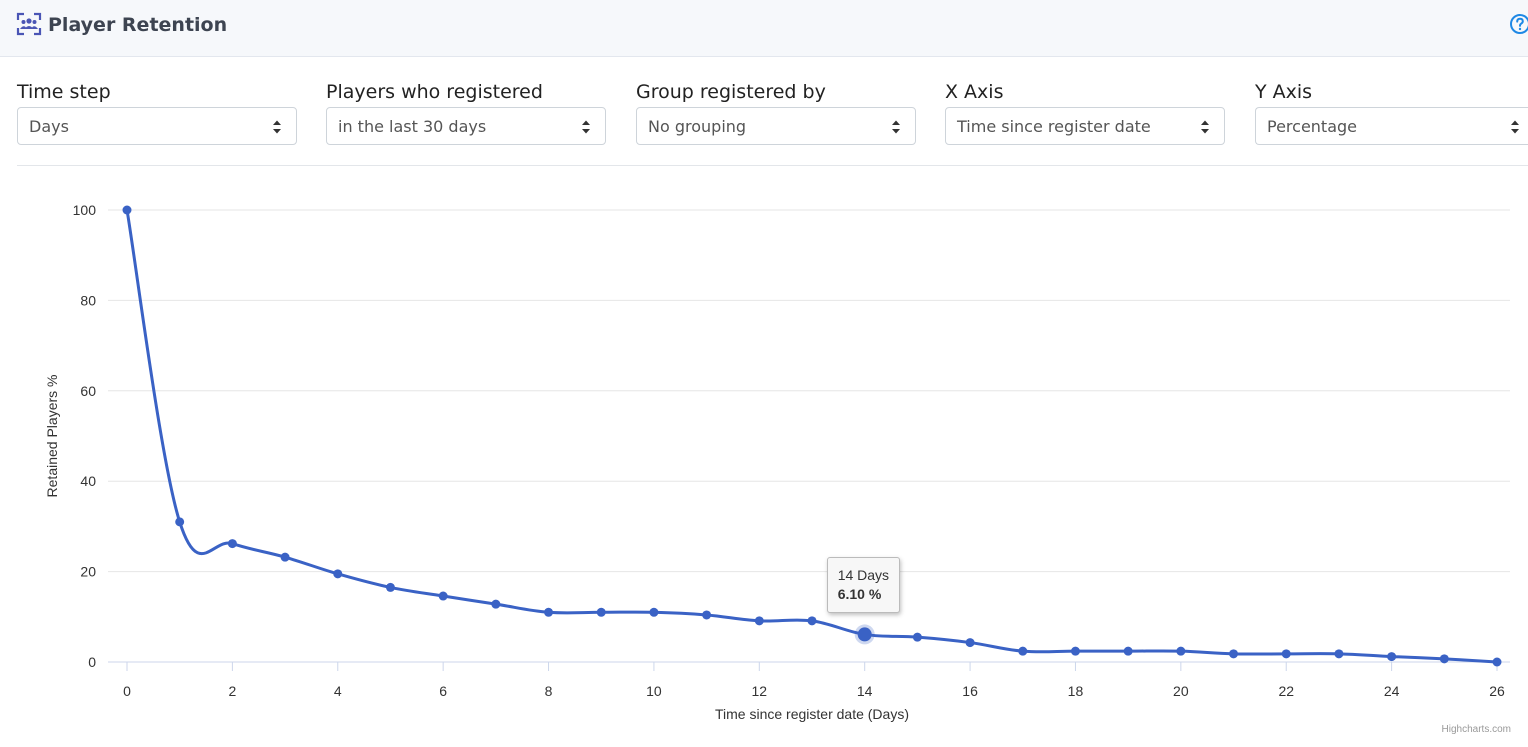 This screenshot has height=747, width=1528. Describe the element at coordinates (29, 24) in the screenshot. I see `users-icon` at that location.